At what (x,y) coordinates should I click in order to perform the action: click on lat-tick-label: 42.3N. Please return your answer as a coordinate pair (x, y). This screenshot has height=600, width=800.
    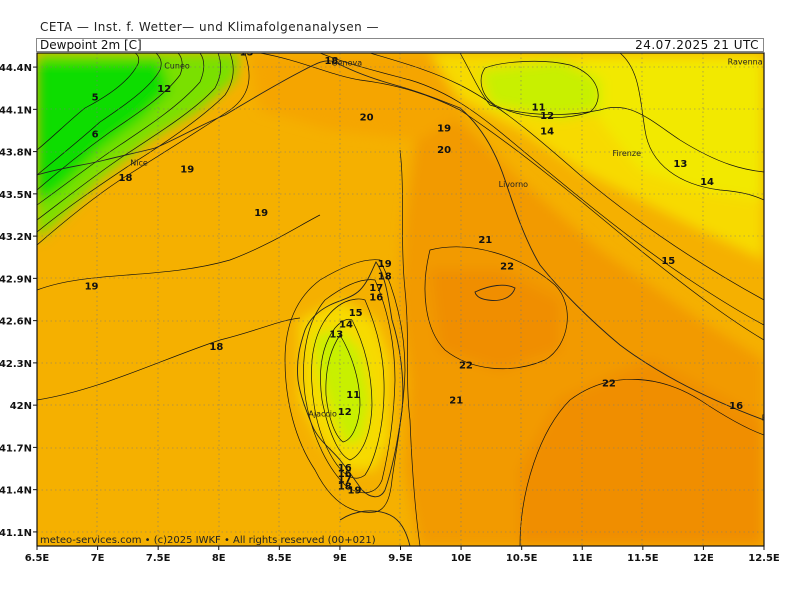
    Looking at the image, I should click on (16, 364).